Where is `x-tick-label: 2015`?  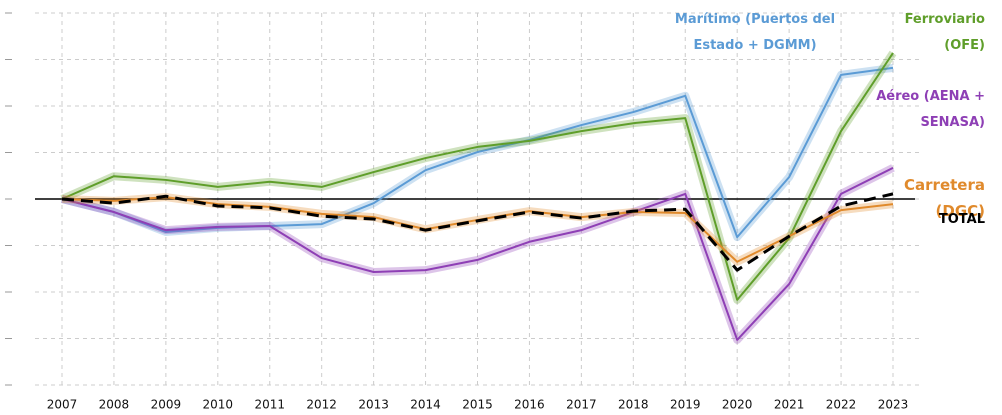 x-tick-label: 2015 is located at coordinates (477, 405).